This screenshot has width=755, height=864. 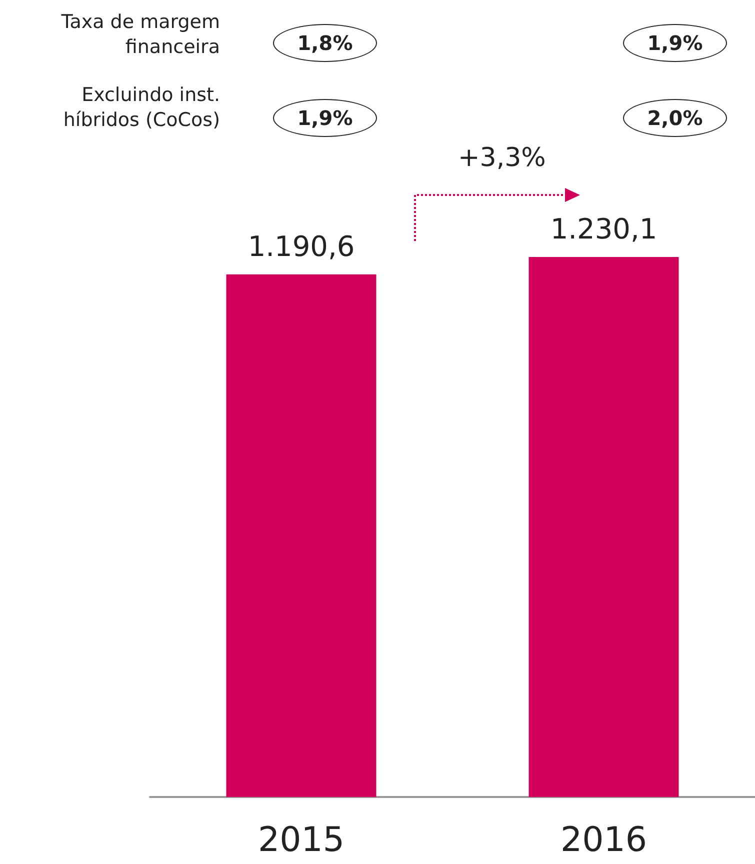 I want to click on data-label: 1.190,6, so click(x=301, y=246).